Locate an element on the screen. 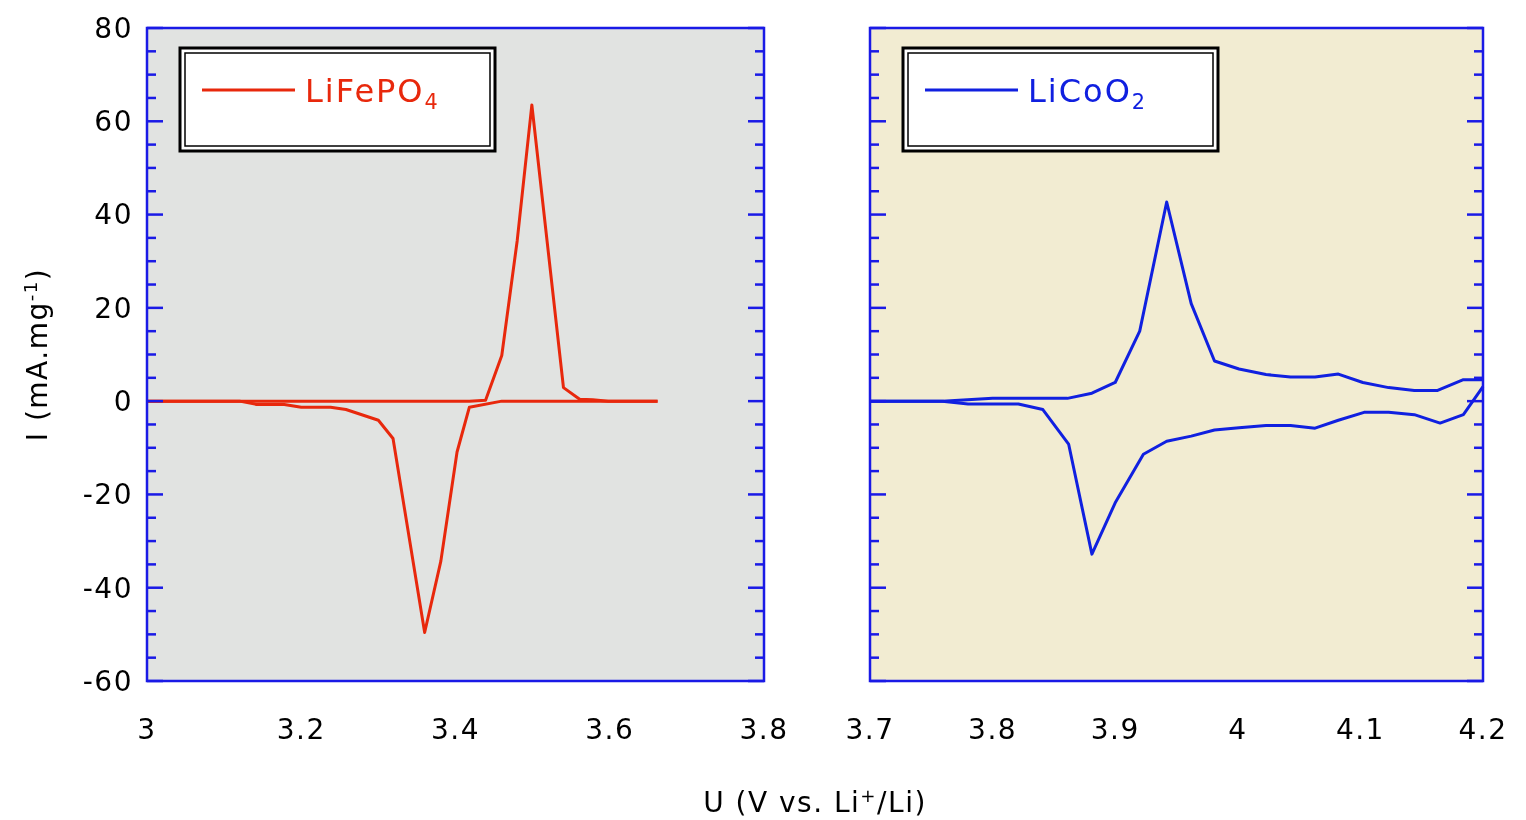 This screenshot has width=1526, height=820. x-tick-label: 3.6 is located at coordinates (610, 729).